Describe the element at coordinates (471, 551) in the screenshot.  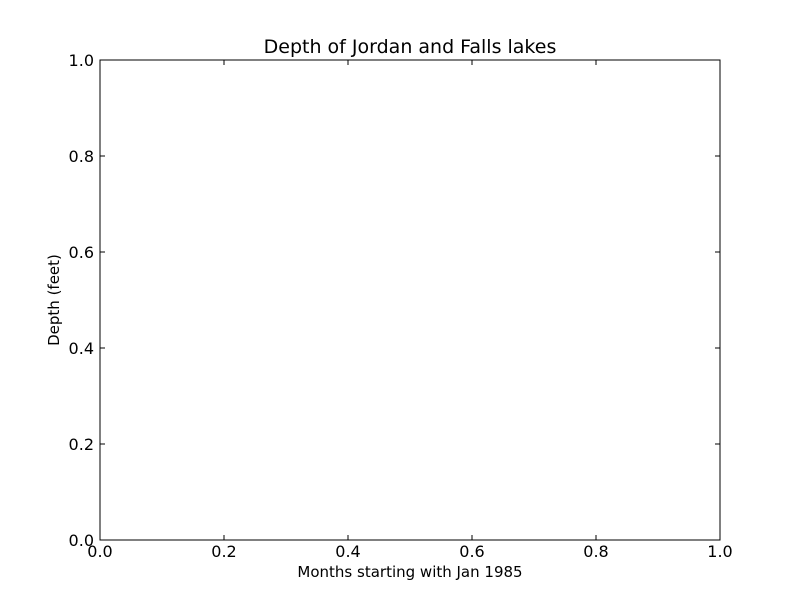
I see `x-tick-label: 0.6` at that location.